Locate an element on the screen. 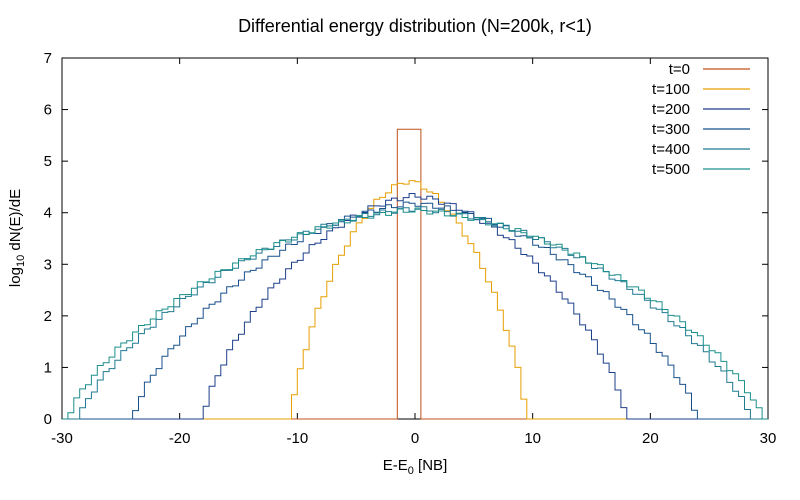 The height and width of the screenshot is (500, 800). legend-label: t=100 is located at coordinates (671, 89).